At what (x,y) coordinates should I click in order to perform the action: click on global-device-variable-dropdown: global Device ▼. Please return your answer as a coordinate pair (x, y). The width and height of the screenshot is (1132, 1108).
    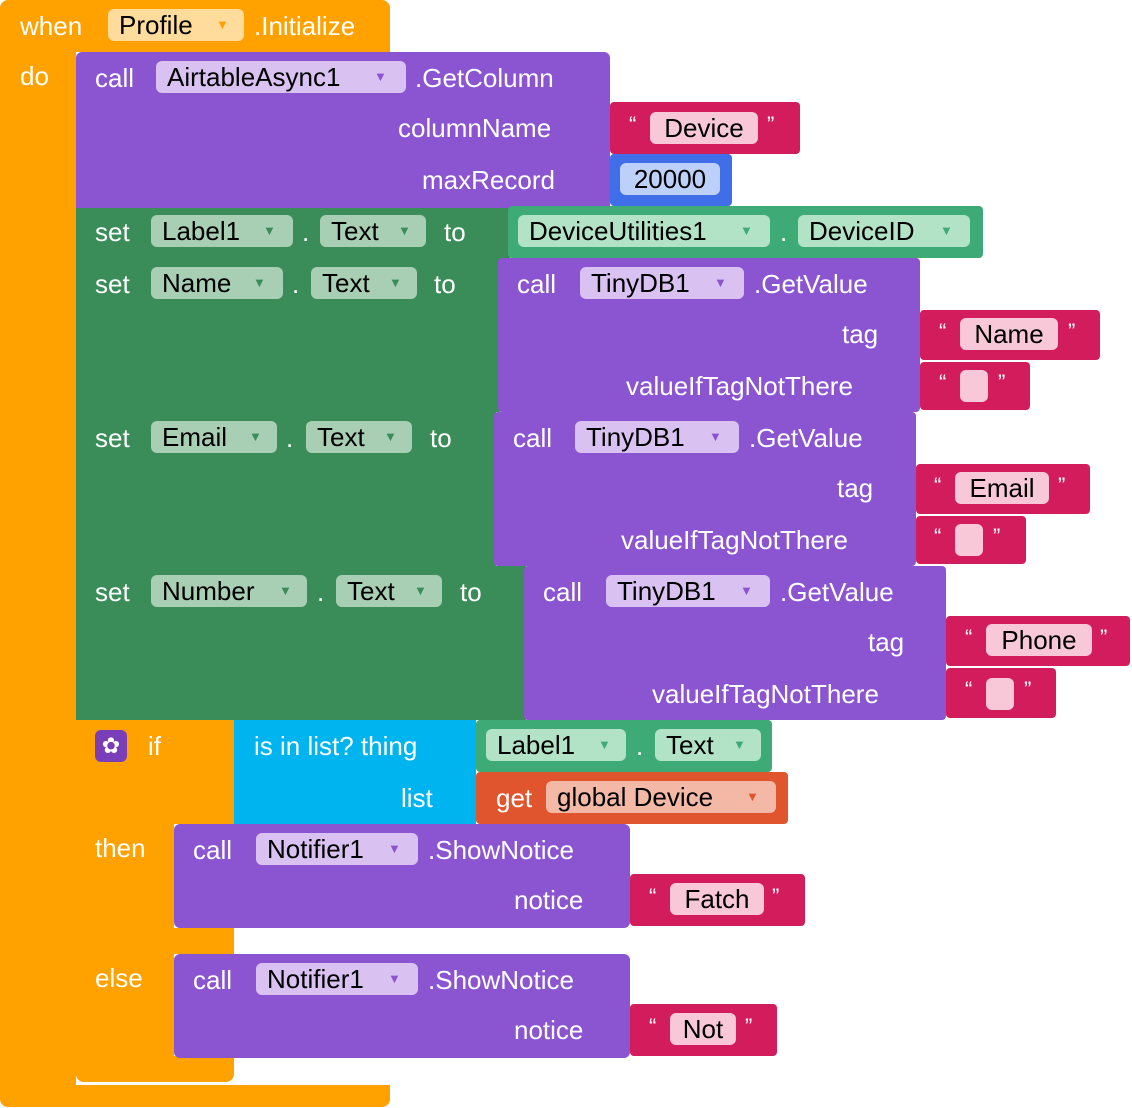
    Looking at the image, I should click on (661, 797).